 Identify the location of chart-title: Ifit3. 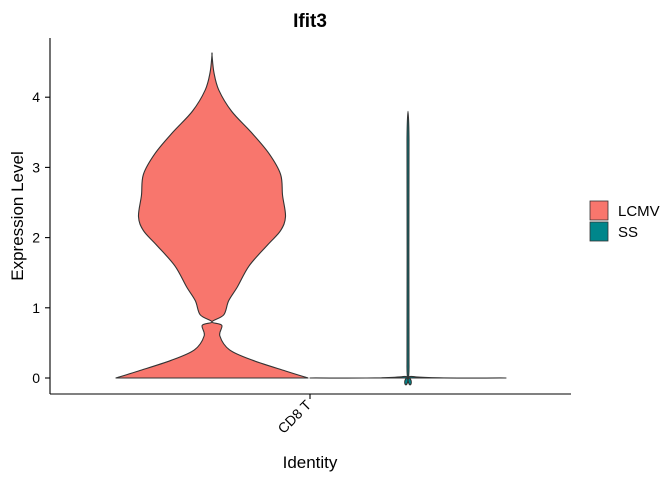
(310, 21).